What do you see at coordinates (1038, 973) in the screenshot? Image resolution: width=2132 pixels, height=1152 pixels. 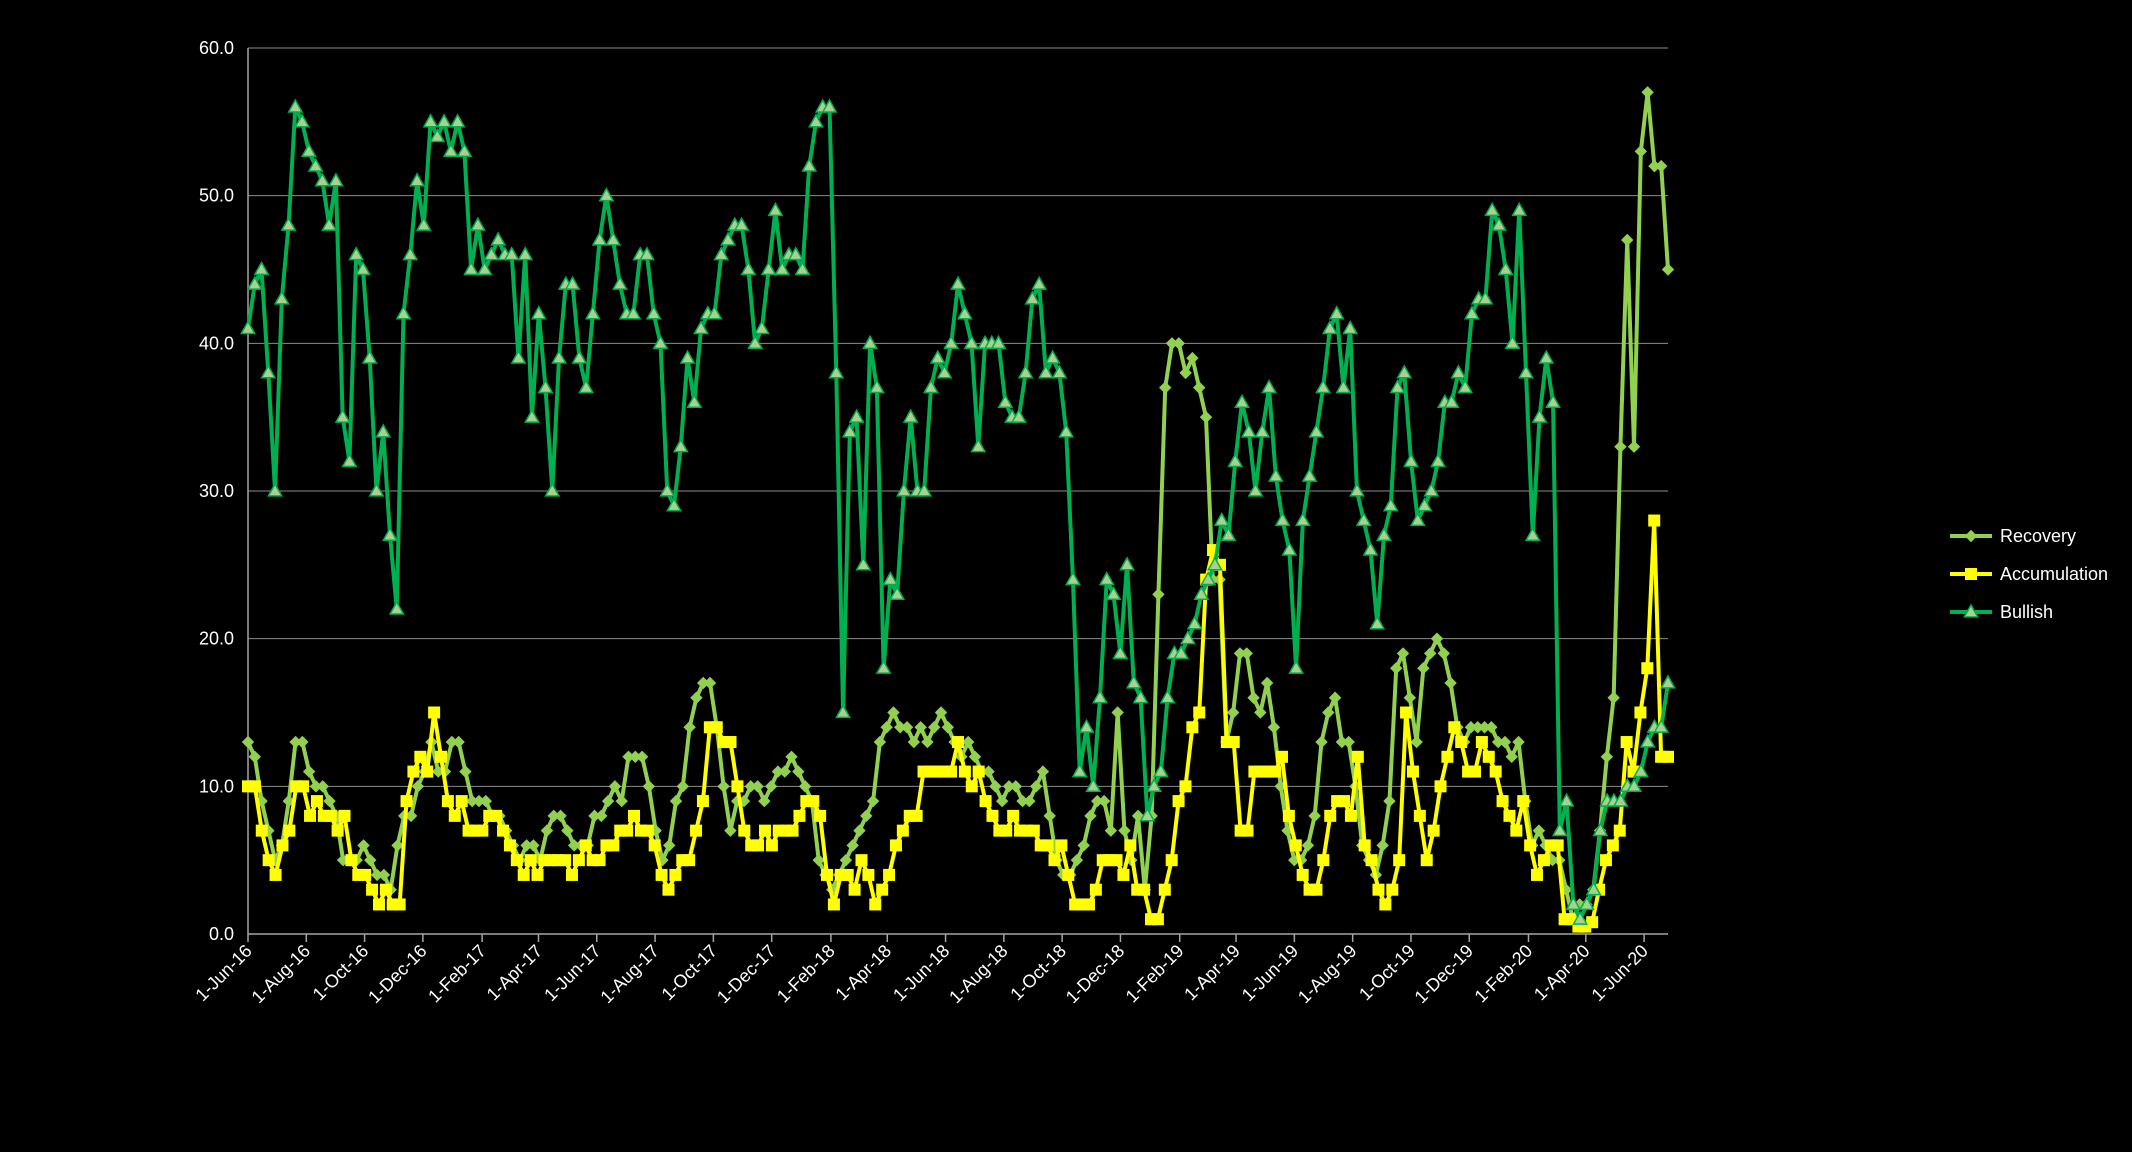 I see `x-tick-label: 1-Oct-18` at bounding box center [1038, 973].